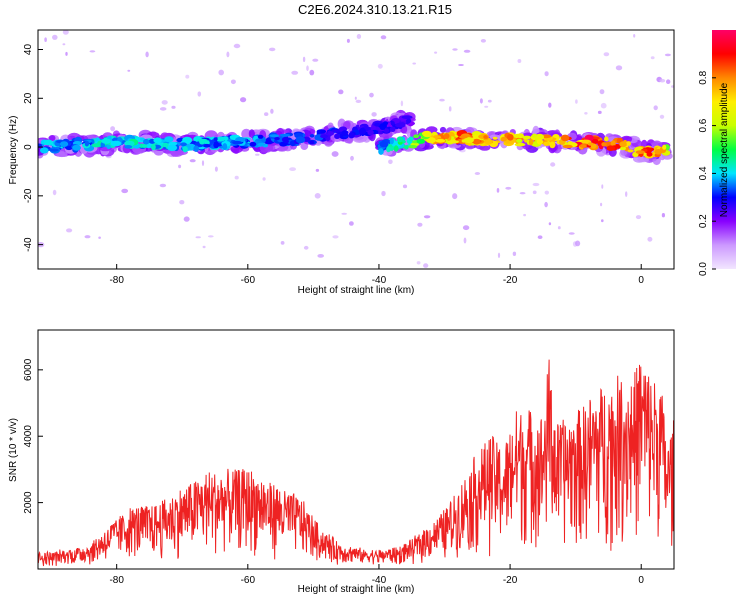 The height and width of the screenshot is (600, 750). What do you see at coordinates (356, 290) in the screenshot?
I see `spectrogram-x-axis-label: Height of straight line (km)` at bounding box center [356, 290].